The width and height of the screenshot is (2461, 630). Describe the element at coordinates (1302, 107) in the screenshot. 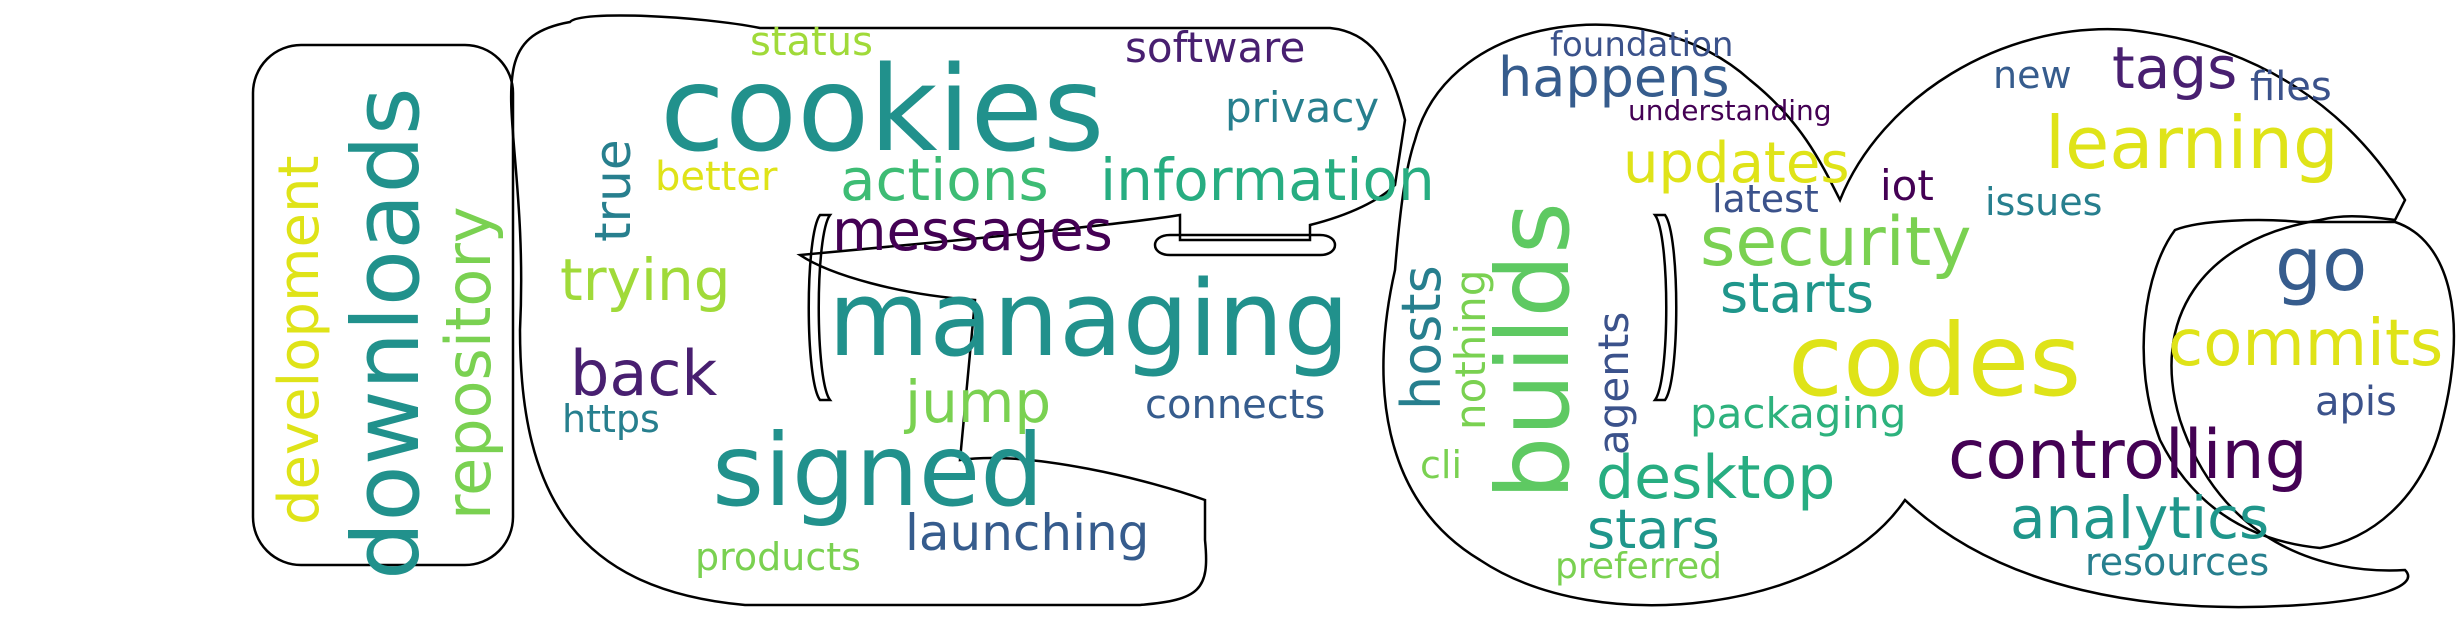

I see `word-privacy: privacy` at that location.